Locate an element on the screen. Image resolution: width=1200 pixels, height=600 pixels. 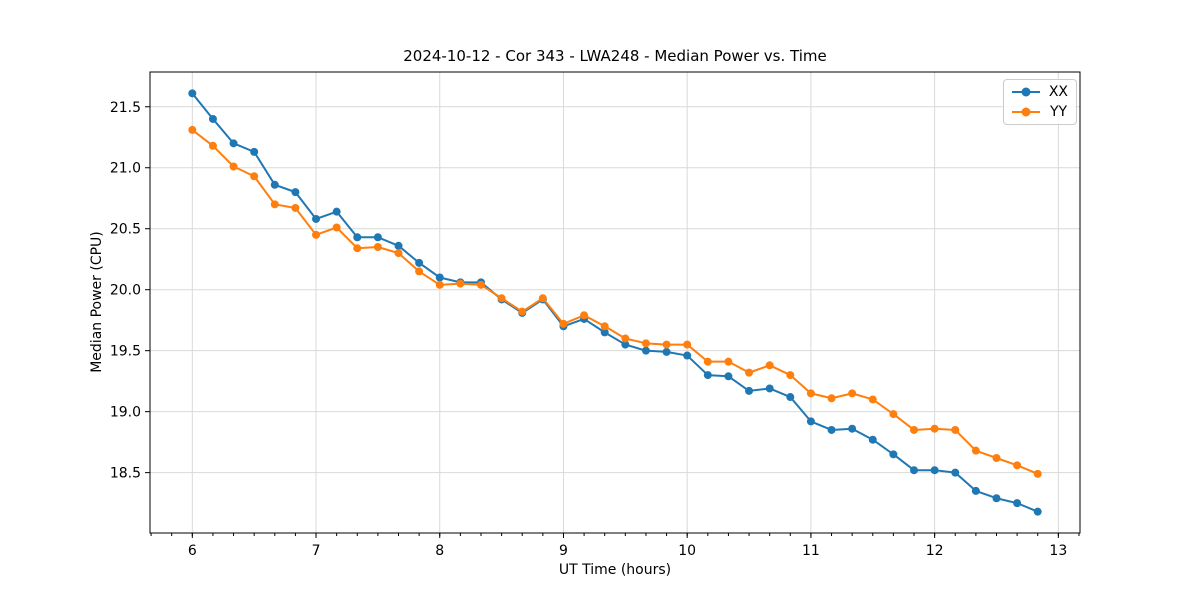
legend-label-yy: YY is located at coordinates (1059, 112).